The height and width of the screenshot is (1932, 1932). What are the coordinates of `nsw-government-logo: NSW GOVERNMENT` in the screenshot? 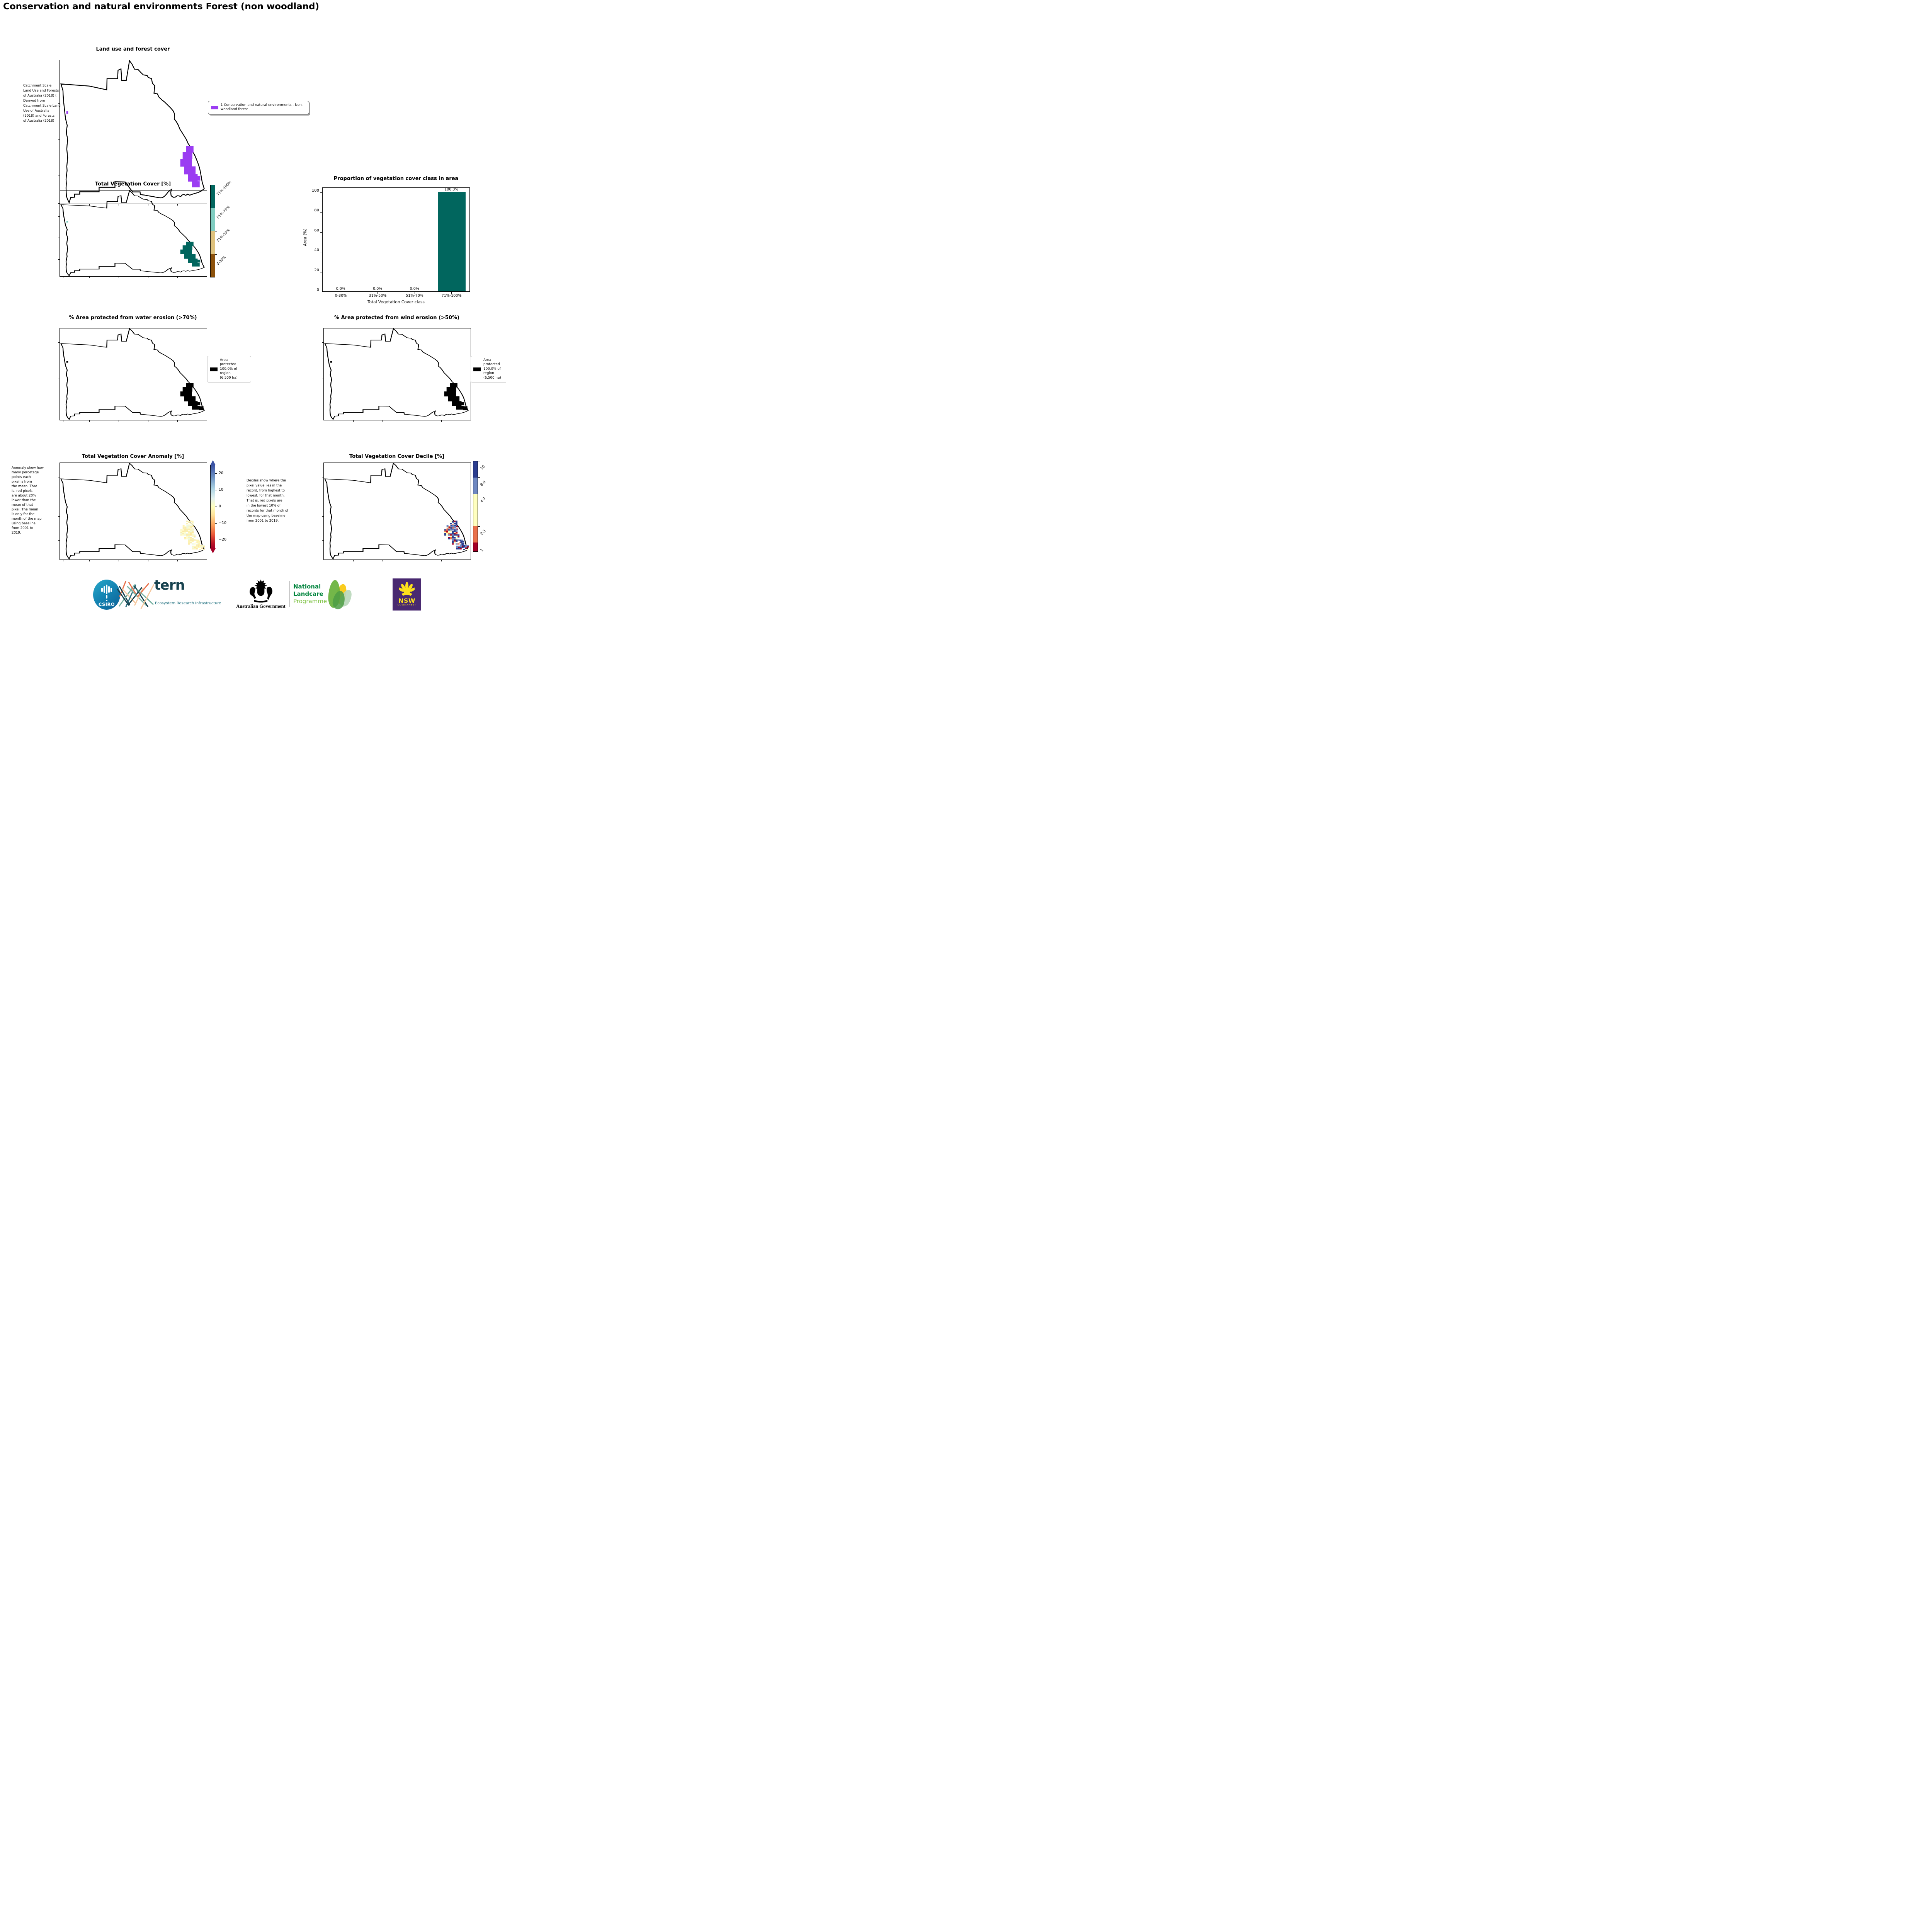 It's located at (407, 595).